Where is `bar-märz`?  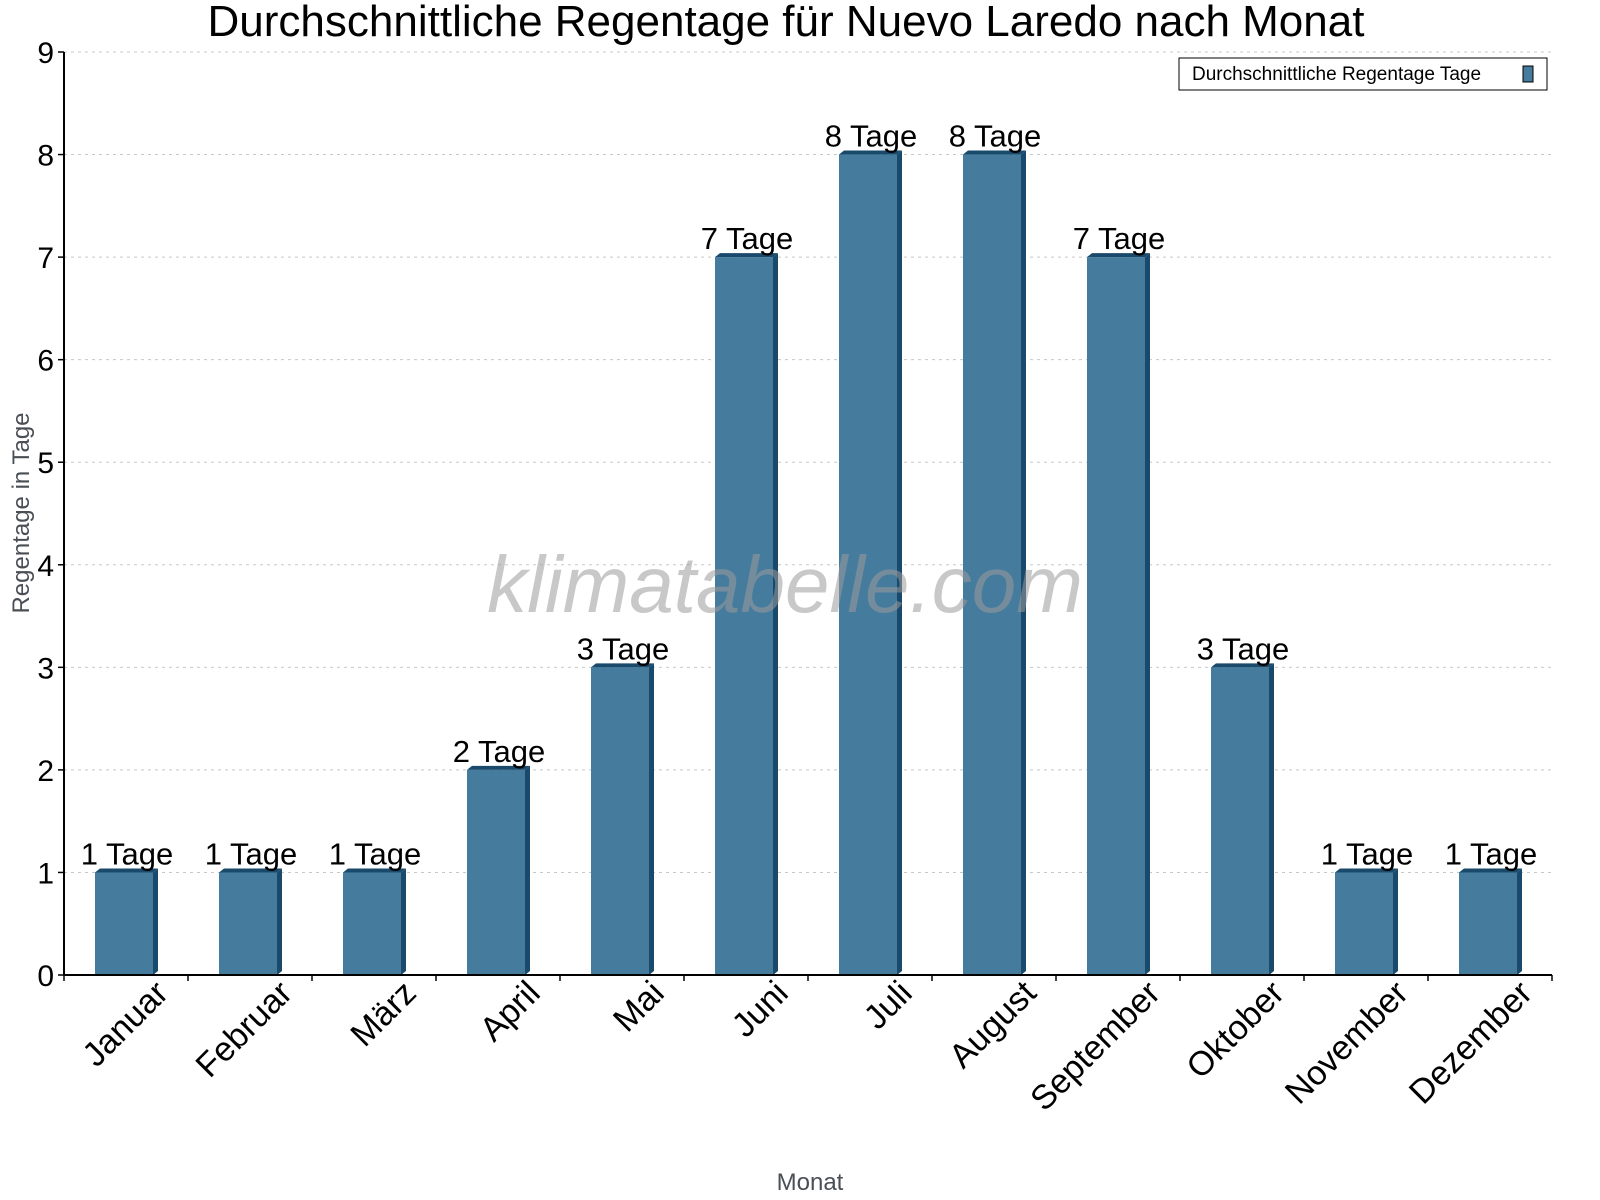 bar-märz is located at coordinates (374, 921).